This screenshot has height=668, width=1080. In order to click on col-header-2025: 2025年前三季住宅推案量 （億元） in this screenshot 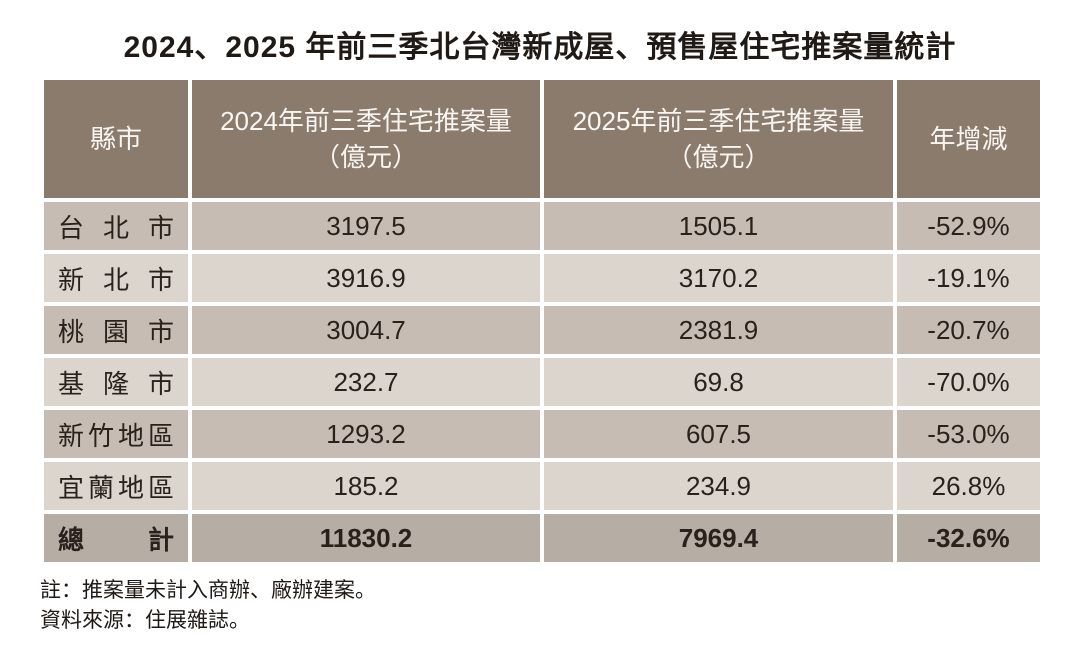, I will do `click(718, 139)`.